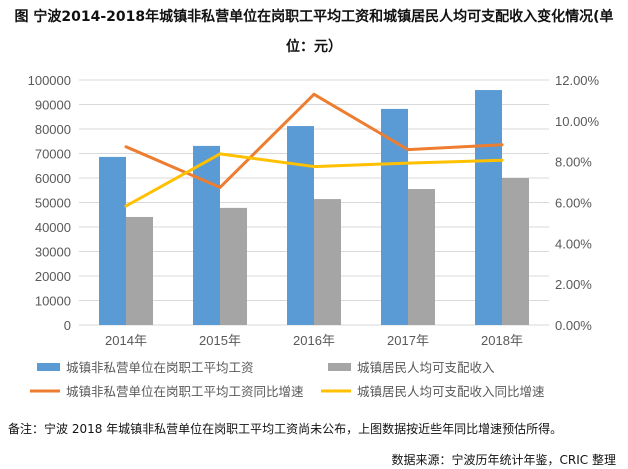 The height and width of the screenshot is (469, 628). Describe the element at coordinates (220, 340) in the screenshot. I see `x-tick-label: 2015年` at that location.